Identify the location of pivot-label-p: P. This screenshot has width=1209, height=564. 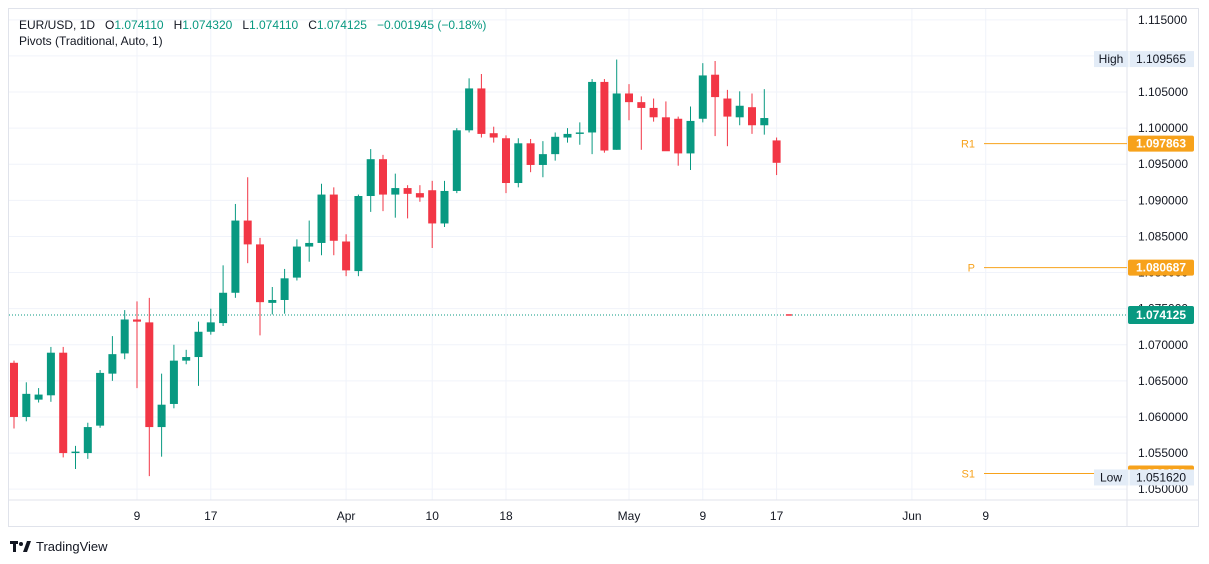
(971, 269).